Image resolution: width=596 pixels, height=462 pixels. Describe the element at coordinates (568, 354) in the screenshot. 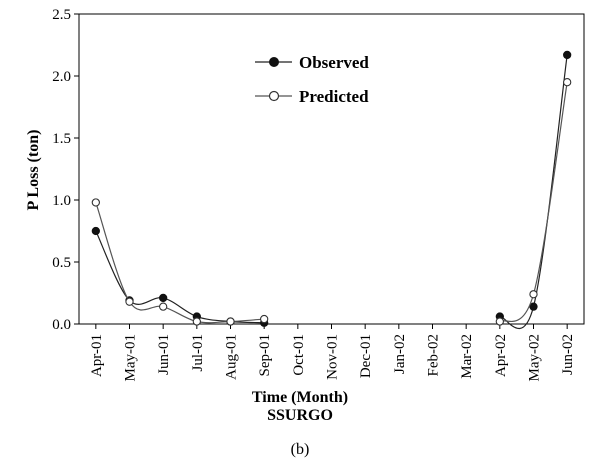

I see `x-tick-label: Jun-02` at that location.